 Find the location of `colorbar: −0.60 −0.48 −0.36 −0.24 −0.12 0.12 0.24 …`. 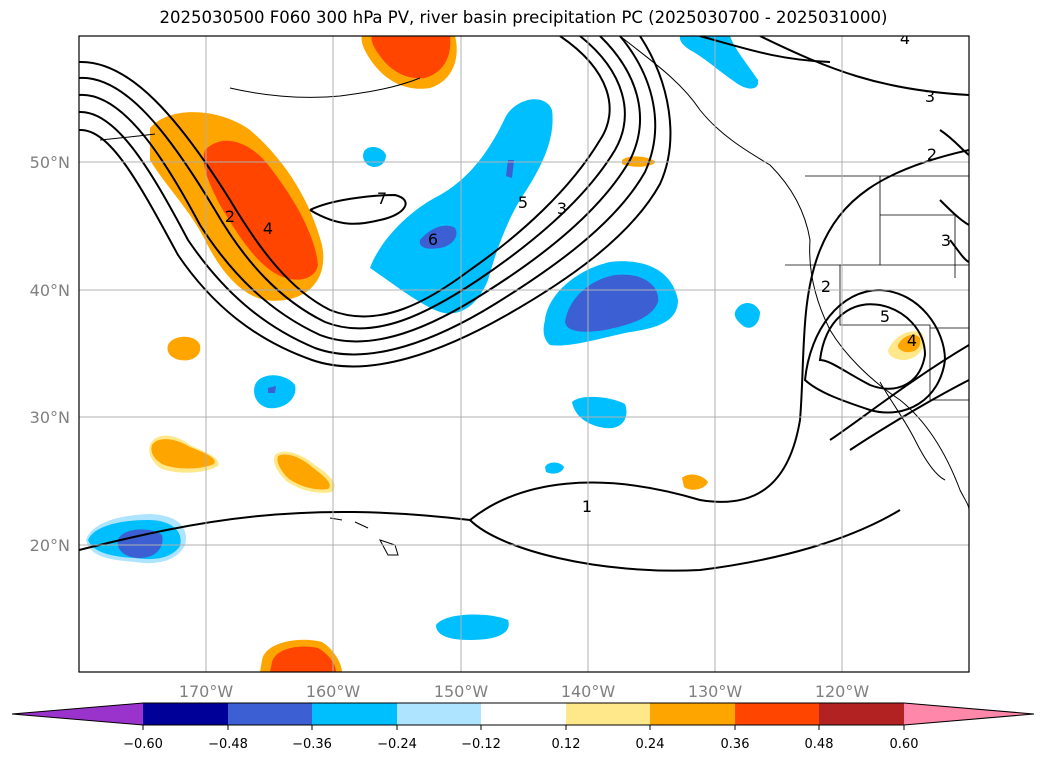

colorbar: −0.60 −0.48 −0.36 −0.24 −0.12 0.12 0.24 … is located at coordinates (523, 727).